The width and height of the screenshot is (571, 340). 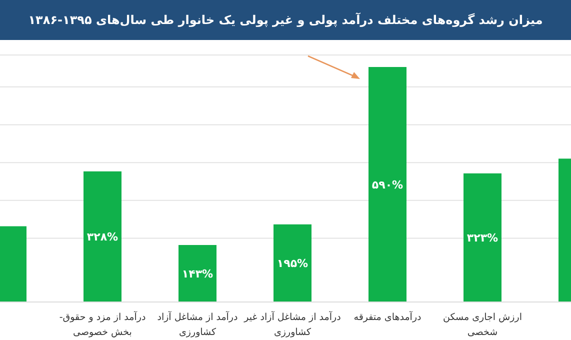 What do you see at coordinates (198, 273) in the screenshot?
I see `data-label: ۱۴۳%` at bounding box center [198, 273].